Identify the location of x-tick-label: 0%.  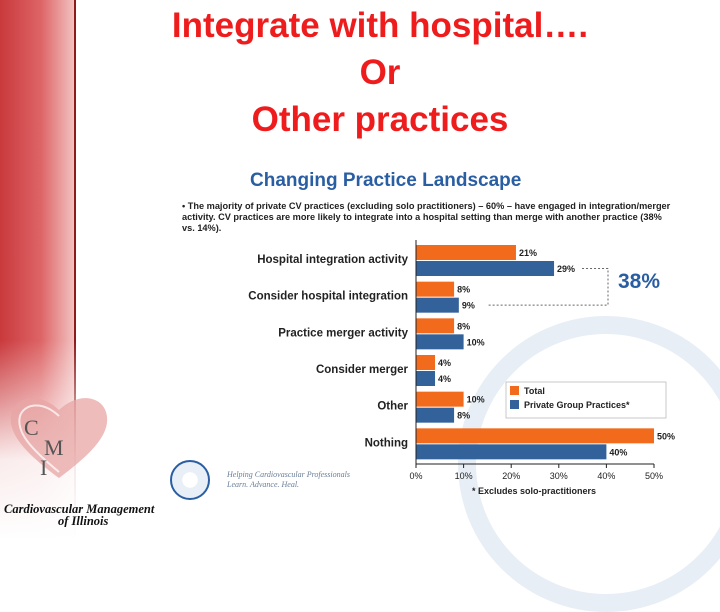
(415, 476).